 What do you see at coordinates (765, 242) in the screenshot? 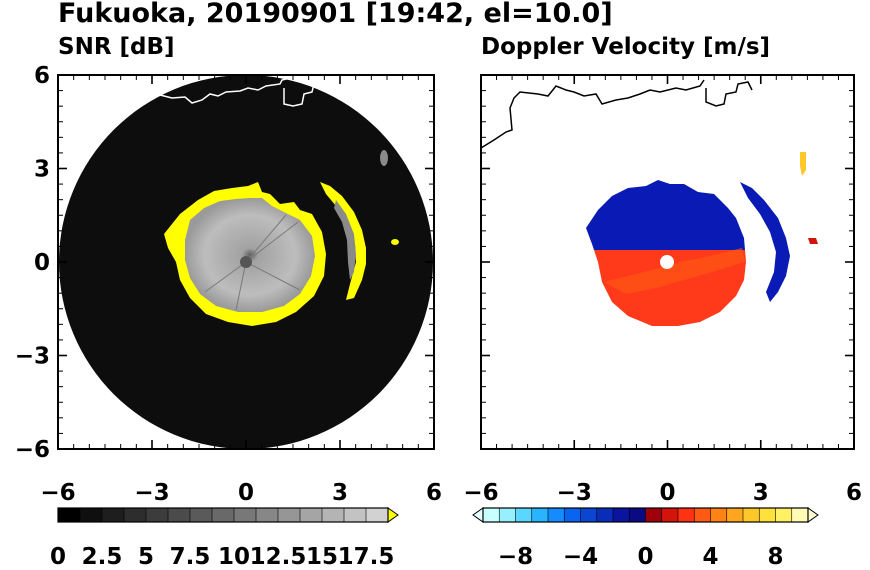
I see `doppler-arc-echo` at bounding box center [765, 242].